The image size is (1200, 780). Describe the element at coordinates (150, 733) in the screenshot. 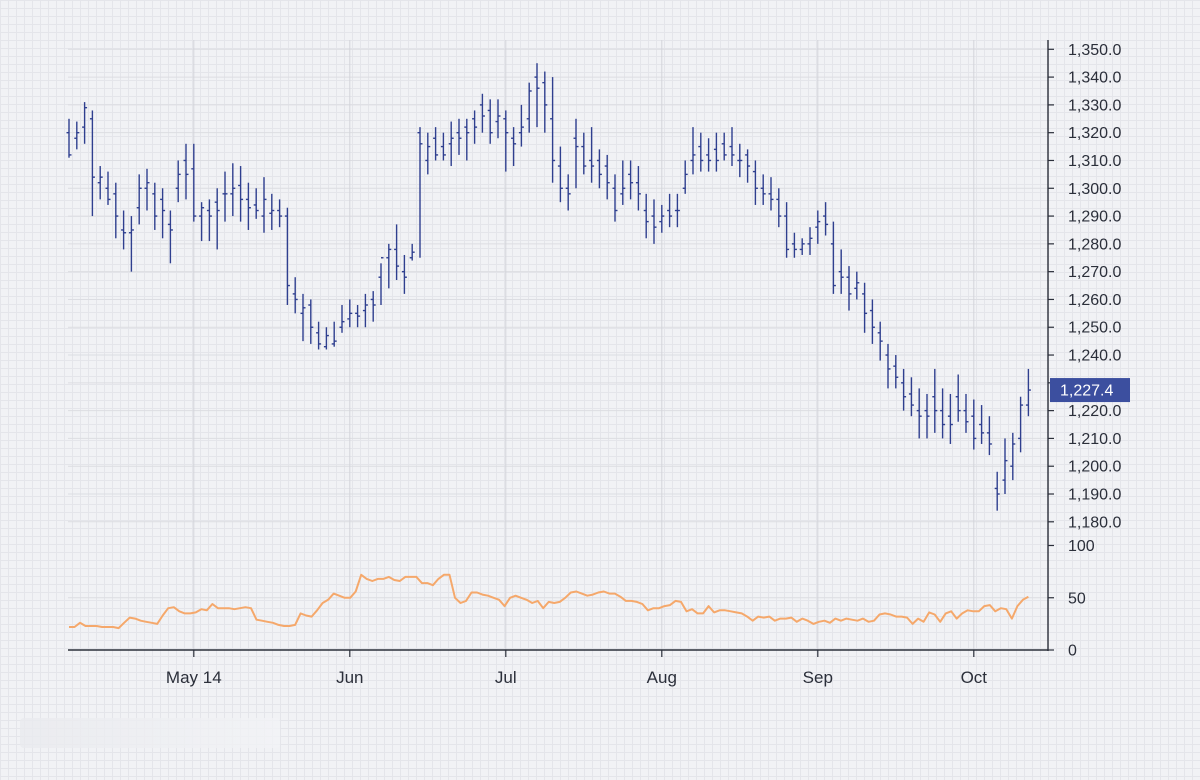

I see `footer-bar` at that location.